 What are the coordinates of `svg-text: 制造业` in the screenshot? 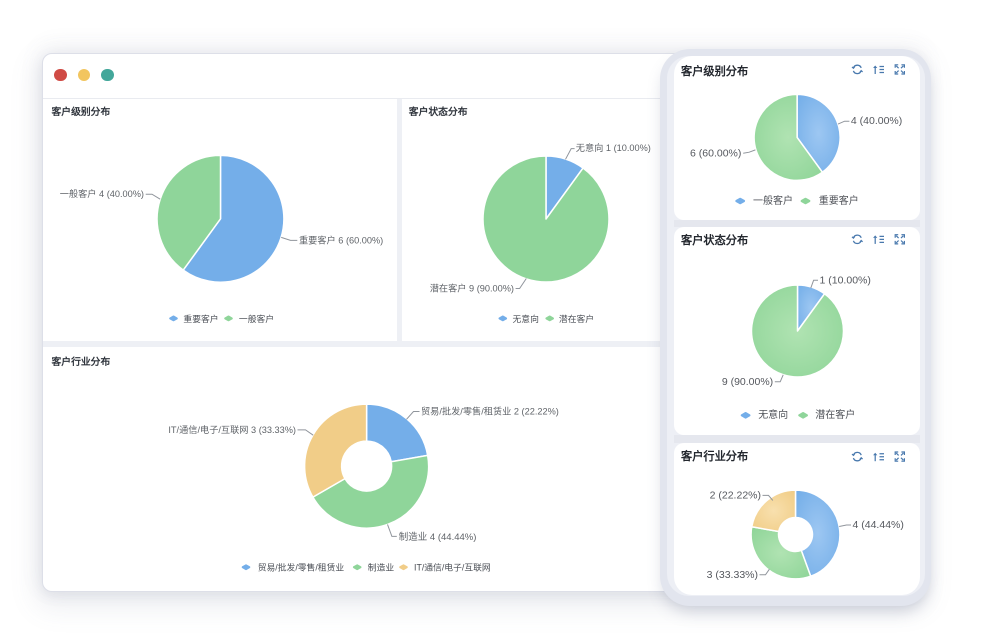 It's located at (381, 567).